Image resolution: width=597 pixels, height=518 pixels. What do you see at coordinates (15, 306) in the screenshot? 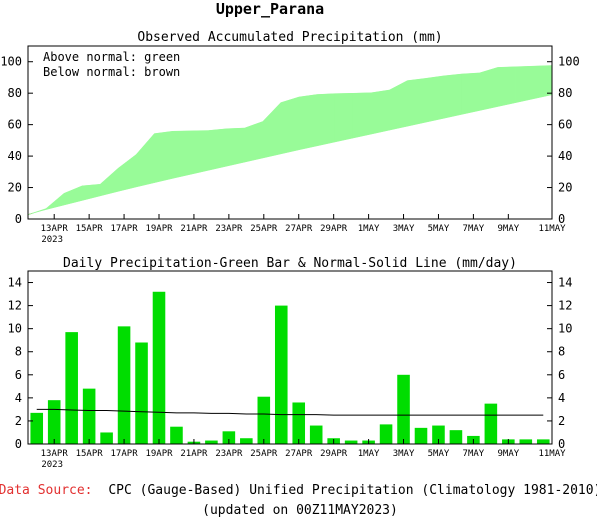
I see `bottom-ytick-label-left: 12` at bounding box center [15, 306].